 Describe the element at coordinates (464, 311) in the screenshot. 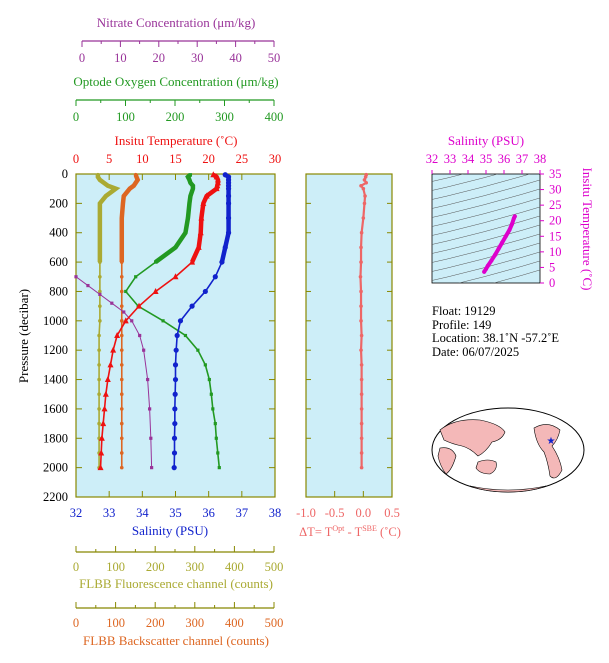

I see `info-float: Float: 19129` at that location.